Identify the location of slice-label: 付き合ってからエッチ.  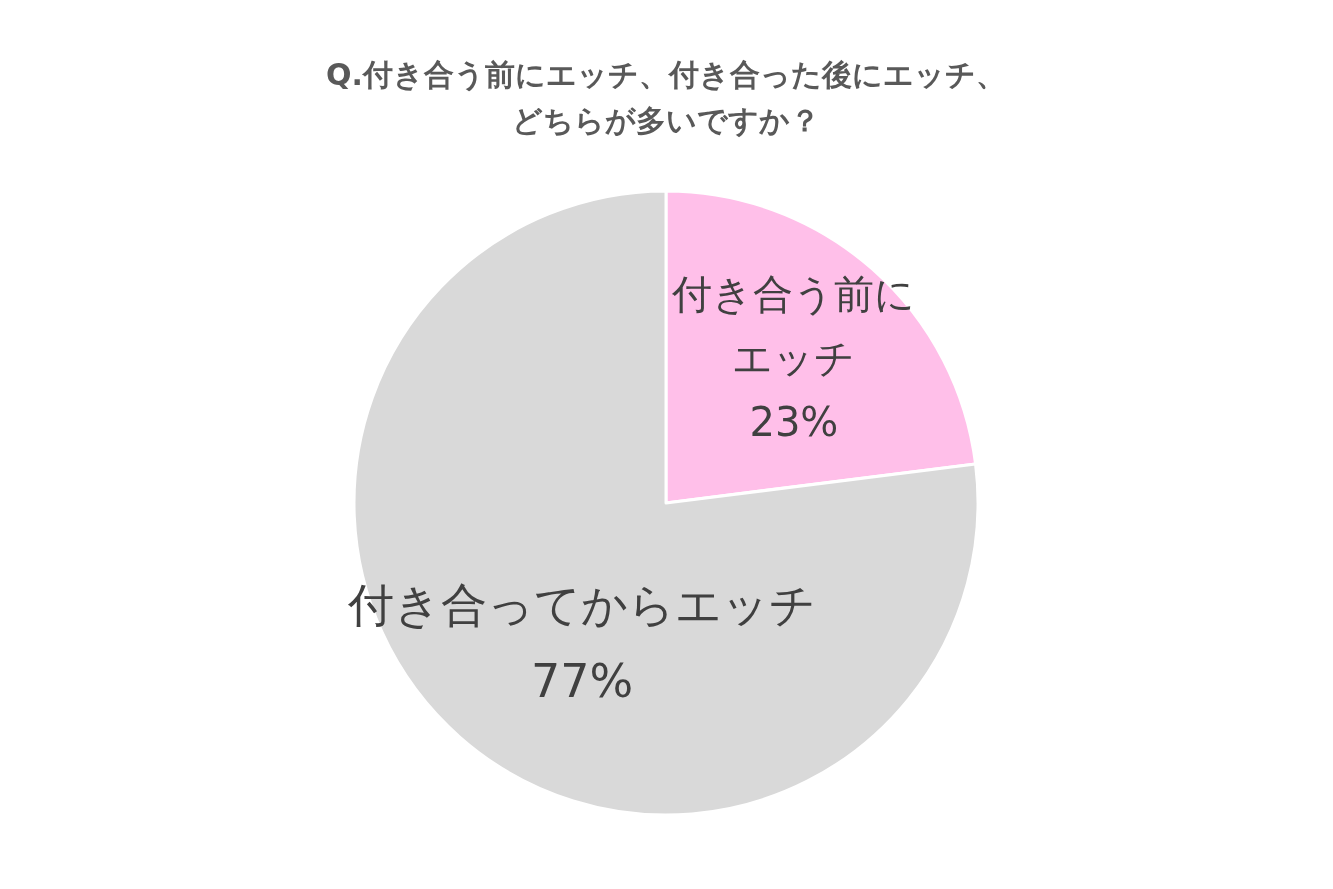
(582, 606).